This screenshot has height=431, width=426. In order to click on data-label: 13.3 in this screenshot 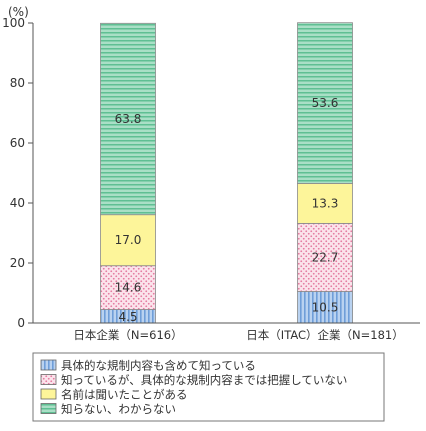, I will do `click(325, 203)`.